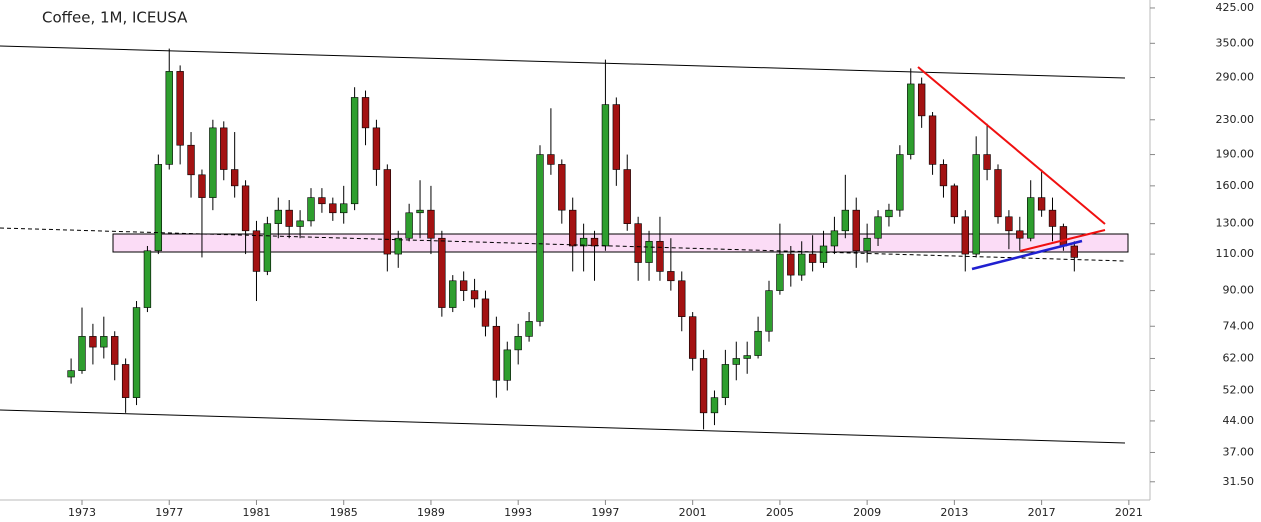 The image size is (1261, 522). What do you see at coordinates (1235, 119) in the screenshot?
I see `y-tick-label: 230.00` at bounding box center [1235, 119].